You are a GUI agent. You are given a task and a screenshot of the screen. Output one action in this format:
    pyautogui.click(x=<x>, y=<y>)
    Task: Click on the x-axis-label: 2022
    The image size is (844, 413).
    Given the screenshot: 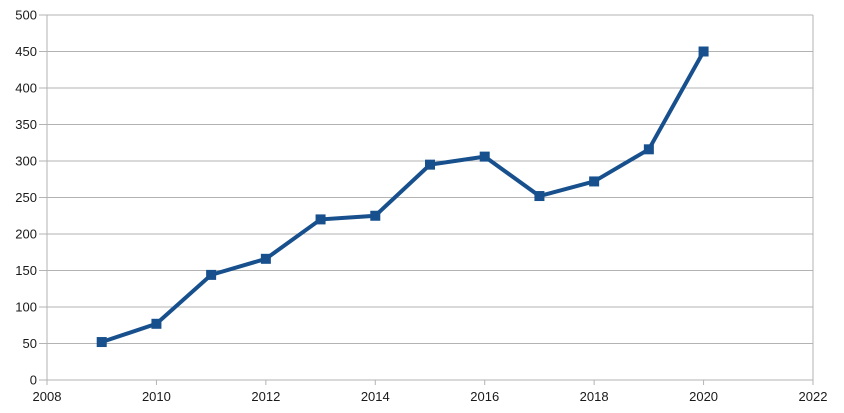 What is the action you would take?
    pyautogui.click(x=813, y=396)
    